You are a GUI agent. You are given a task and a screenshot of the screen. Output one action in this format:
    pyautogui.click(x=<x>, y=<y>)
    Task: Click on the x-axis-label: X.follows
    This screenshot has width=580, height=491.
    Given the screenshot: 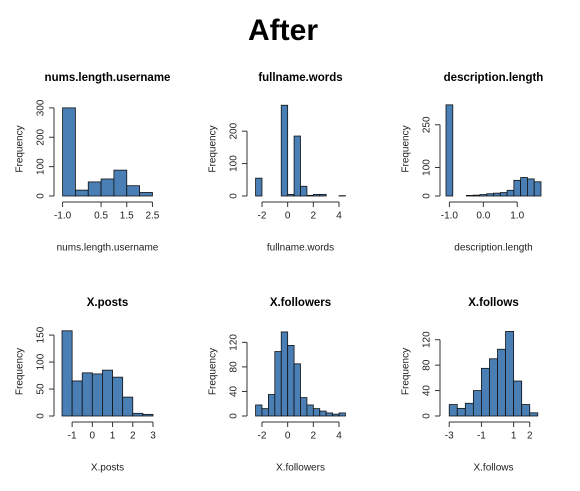 What is the action you would take?
    pyautogui.click(x=493, y=468)
    